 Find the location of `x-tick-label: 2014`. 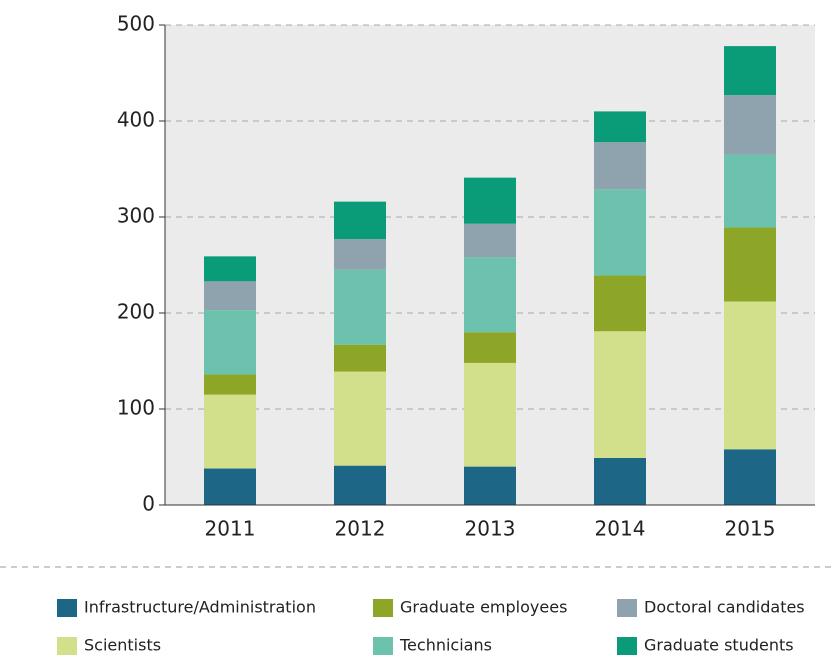

x-tick-label: 2014 is located at coordinates (620, 529).